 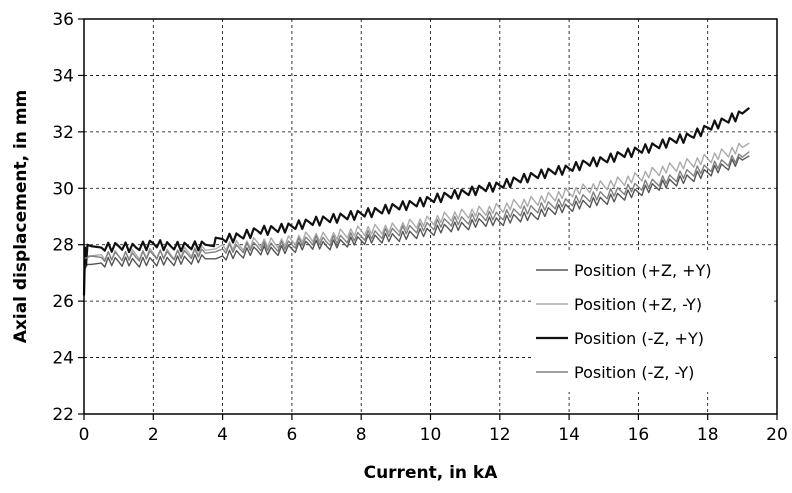 I want to click on x-tick-label: 10, so click(x=431, y=435).